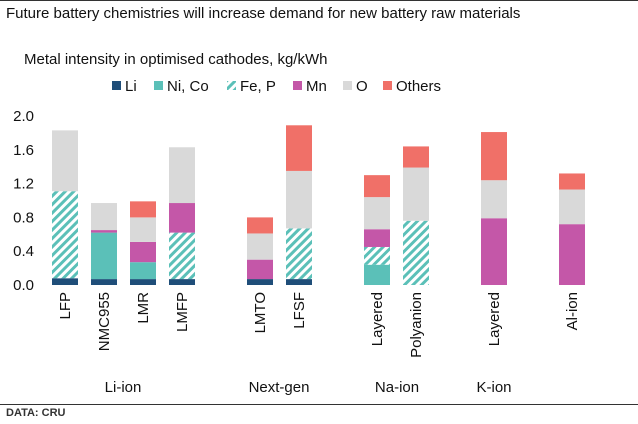 Image resolution: width=638 pixels, height=424 pixels. I want to click on group-labels: Li-ion Next-gen Na-ion K-ion, so click(308, 387).